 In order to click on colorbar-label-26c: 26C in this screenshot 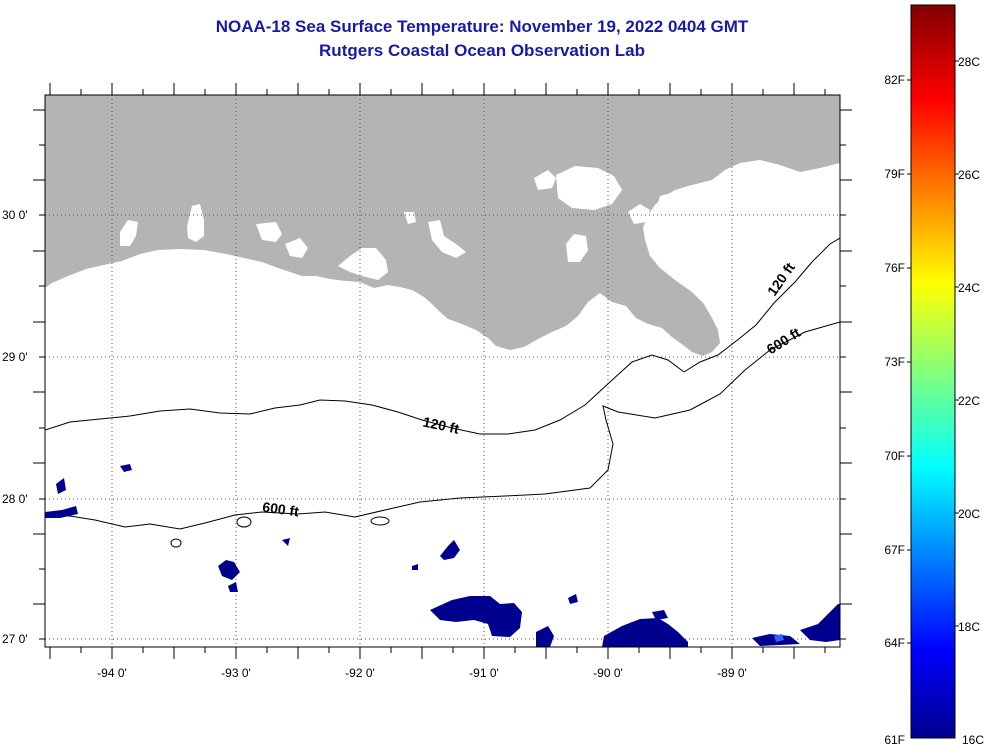, I will do `click(969, 175)`.